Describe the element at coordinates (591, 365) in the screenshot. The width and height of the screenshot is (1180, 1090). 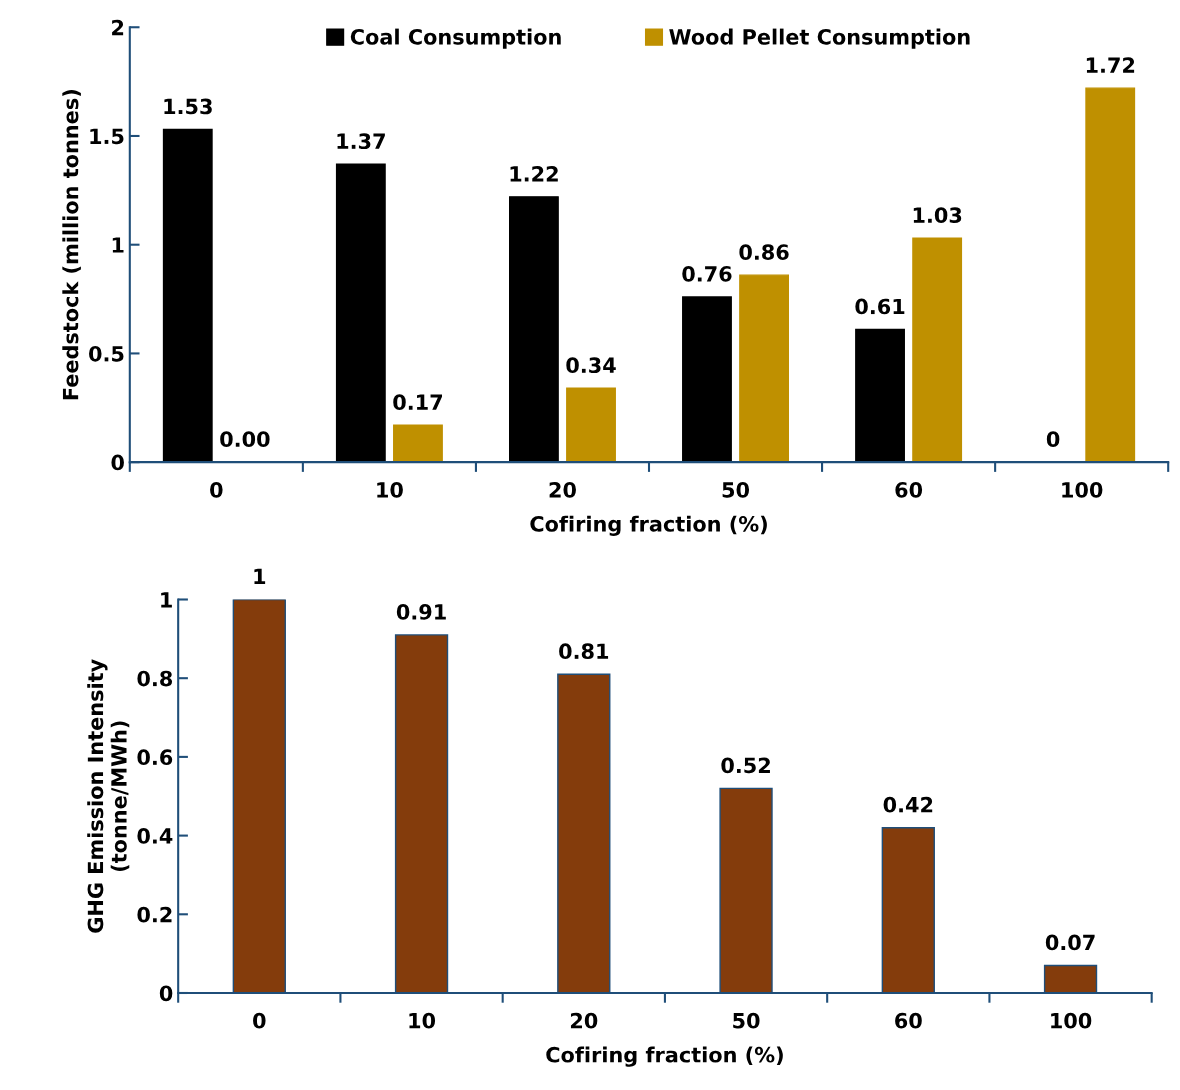
I see `data-label: 0.34` at that location.